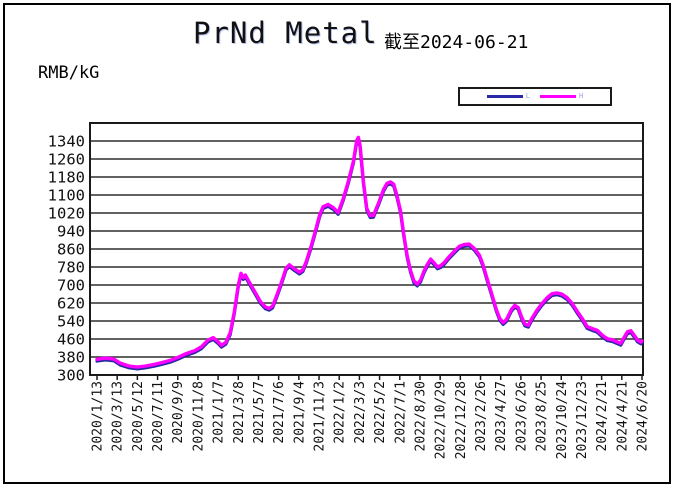 Image resolution: width=674 pixels, height=487 pixels. I want to click on x-tick-label: 2023/10/24, so click(562, 420).